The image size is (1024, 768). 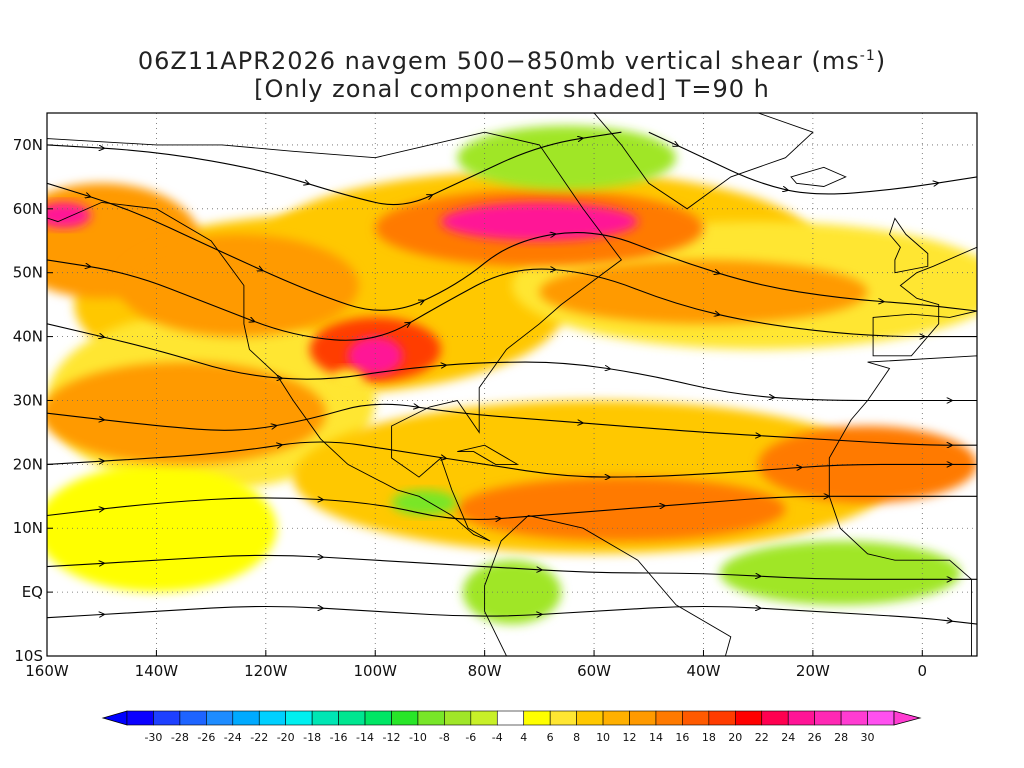 I want to click on colorbar-label: 16, so click(x=682, y=737).